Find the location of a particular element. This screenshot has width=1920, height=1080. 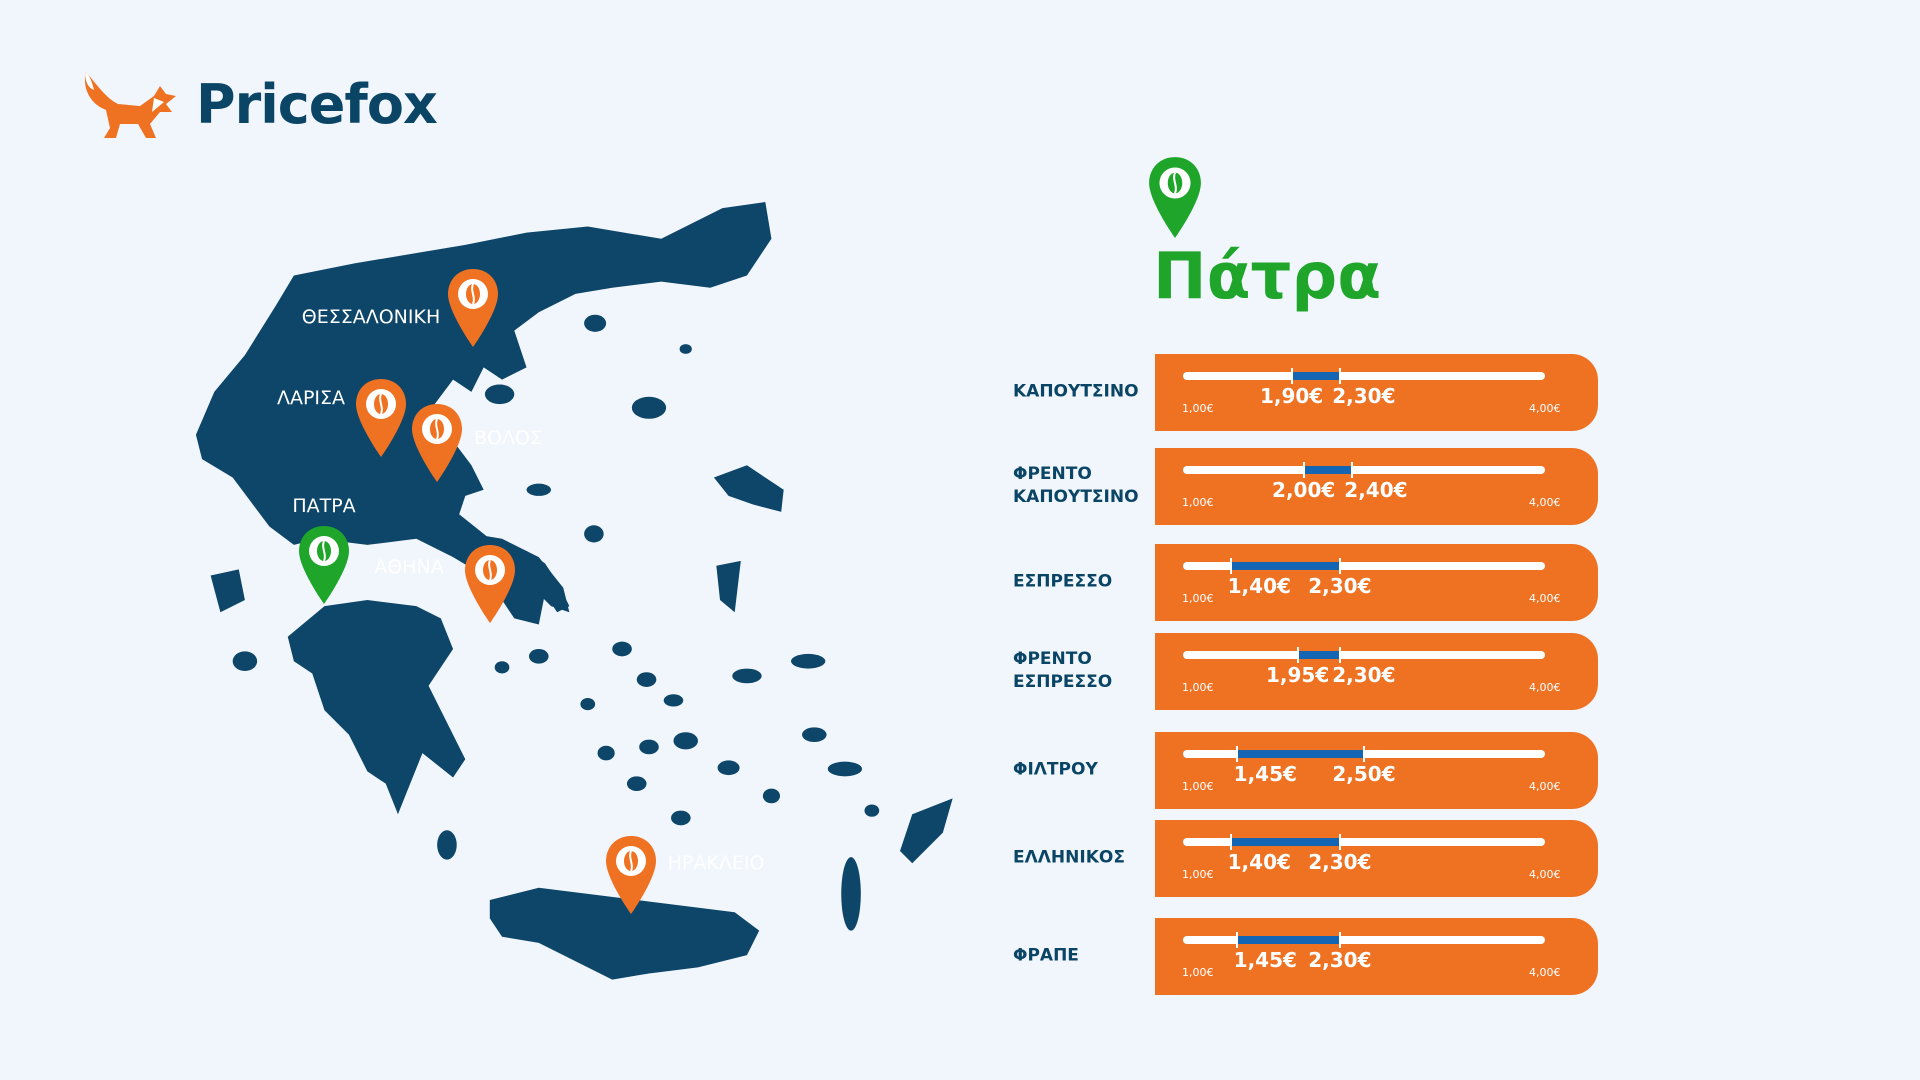

city-label-thessaloniki: ΘΕΣΣΑΛΟΝΙΚΗ is located at coordinates (371, 317).